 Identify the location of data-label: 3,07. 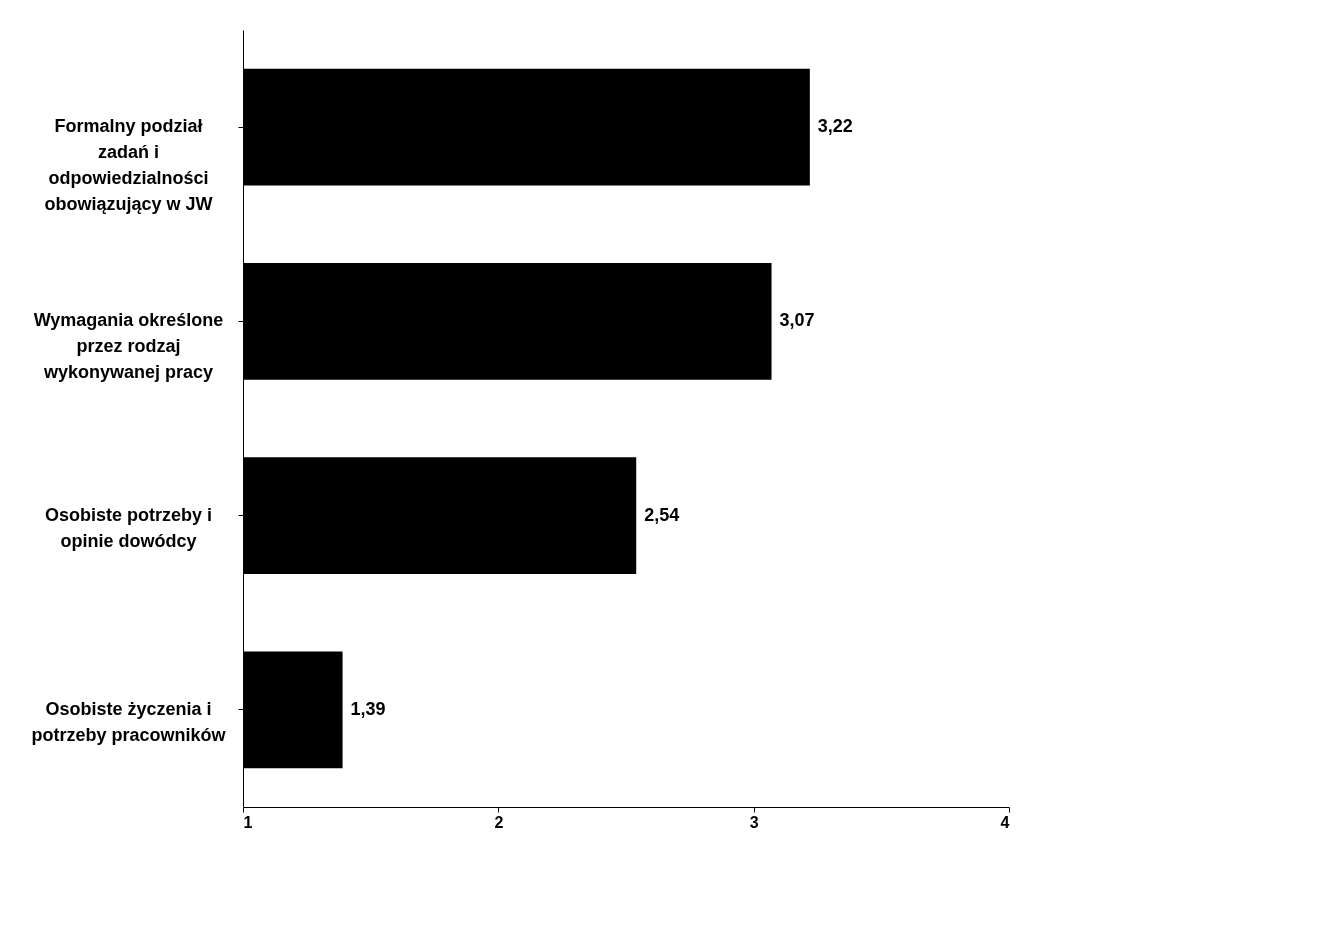
(797, 320).